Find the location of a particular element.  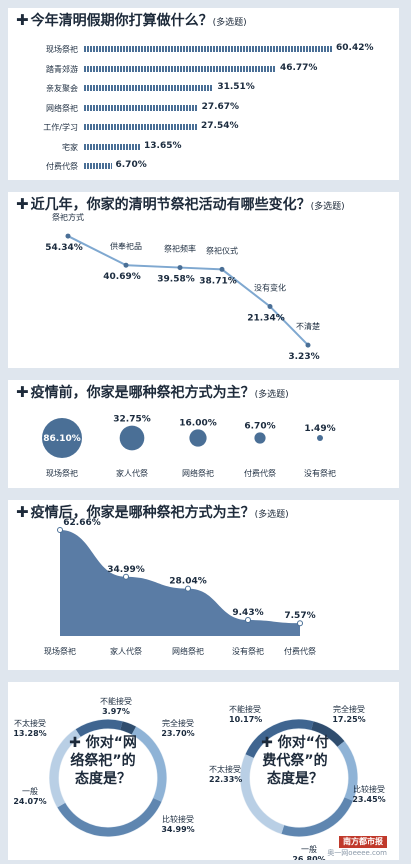

donut-value-label: 3.97% is located at coordinates (116, 711).